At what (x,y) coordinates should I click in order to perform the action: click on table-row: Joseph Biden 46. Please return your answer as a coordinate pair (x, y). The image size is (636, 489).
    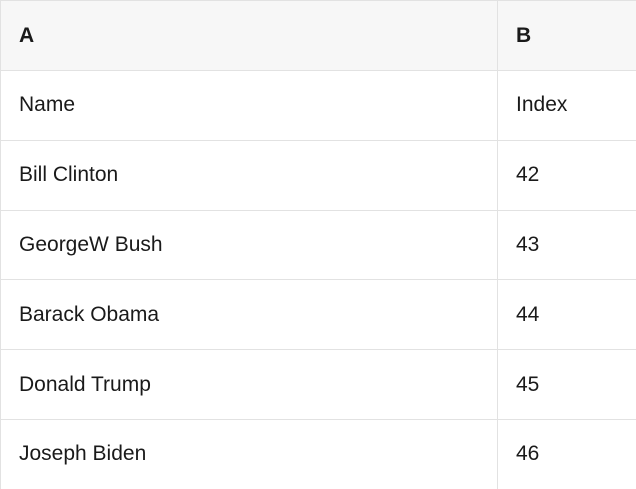
    Looking at the image, I should click on (318, 454).